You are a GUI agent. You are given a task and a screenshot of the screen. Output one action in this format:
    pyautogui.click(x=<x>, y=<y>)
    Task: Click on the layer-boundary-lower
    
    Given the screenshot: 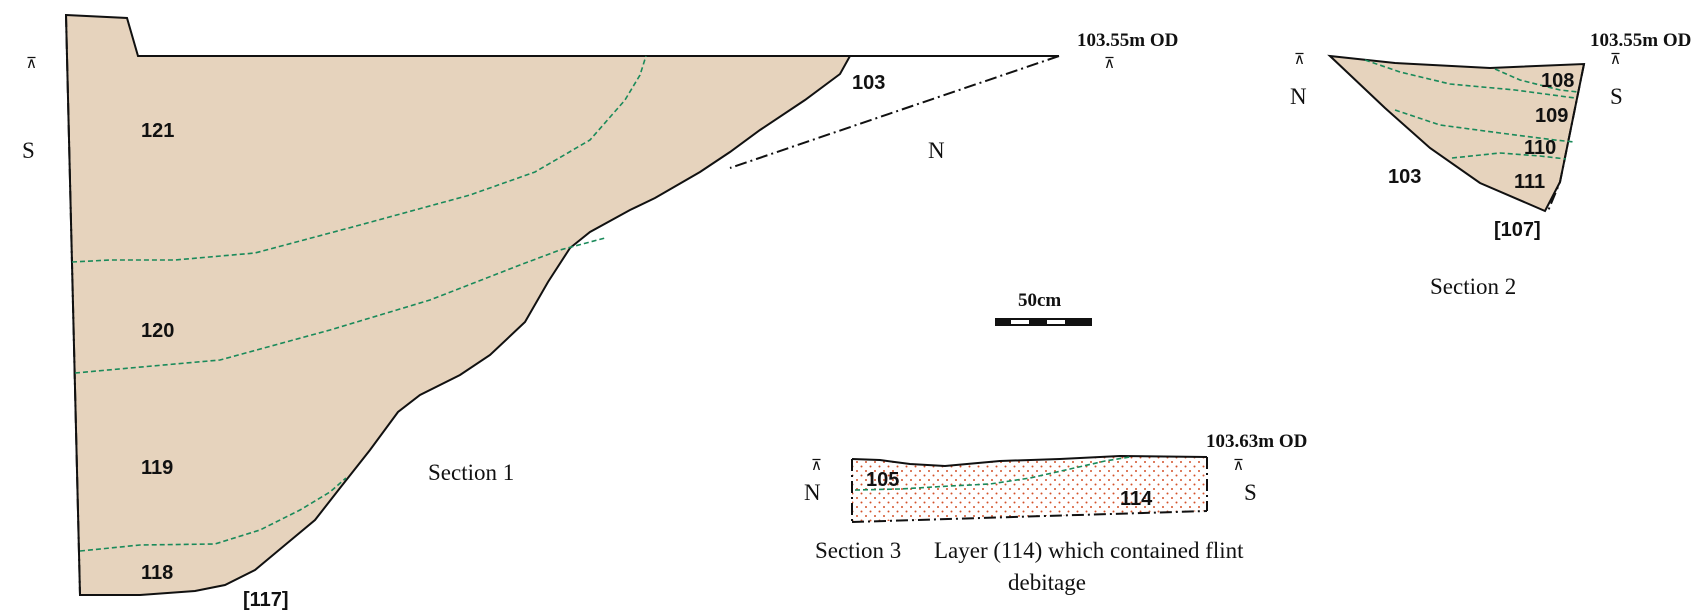 What is the action you would take?
    pyautogui.click(x=1509, y=156)
    